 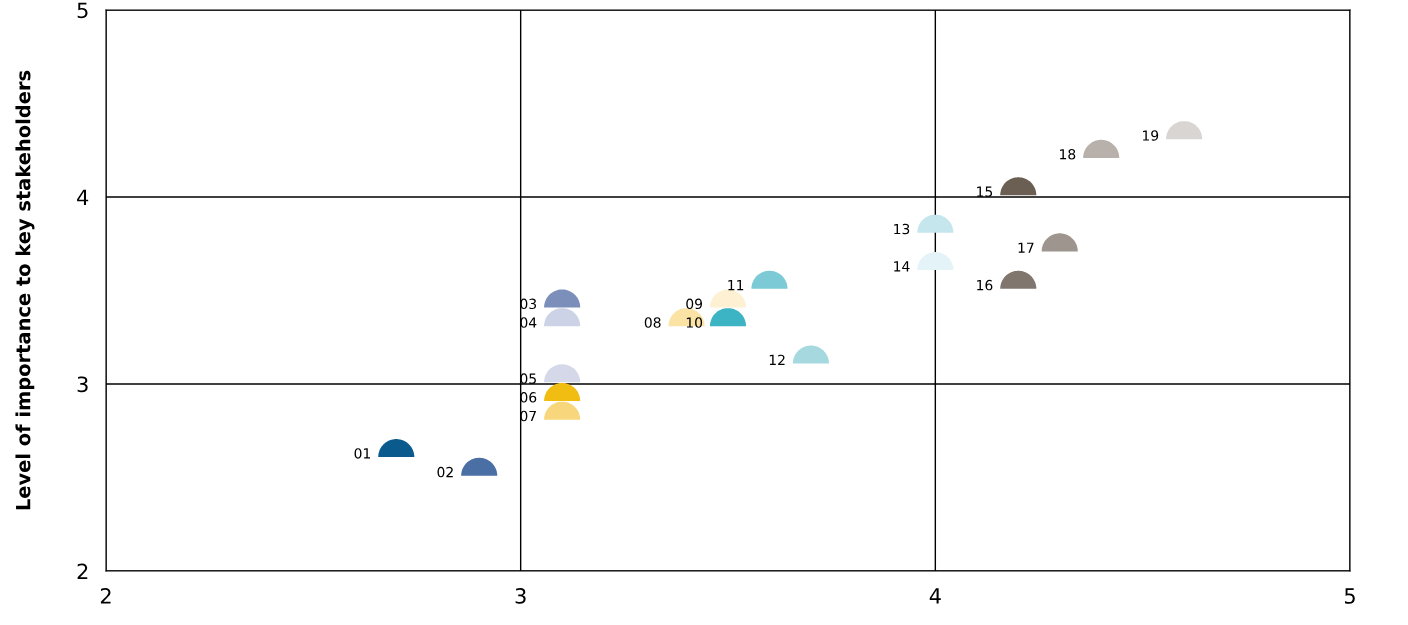 What do you see at coordinates (528, 378) in the screenshot?
I see `annotation: 05` at bounding box center [528, 378].